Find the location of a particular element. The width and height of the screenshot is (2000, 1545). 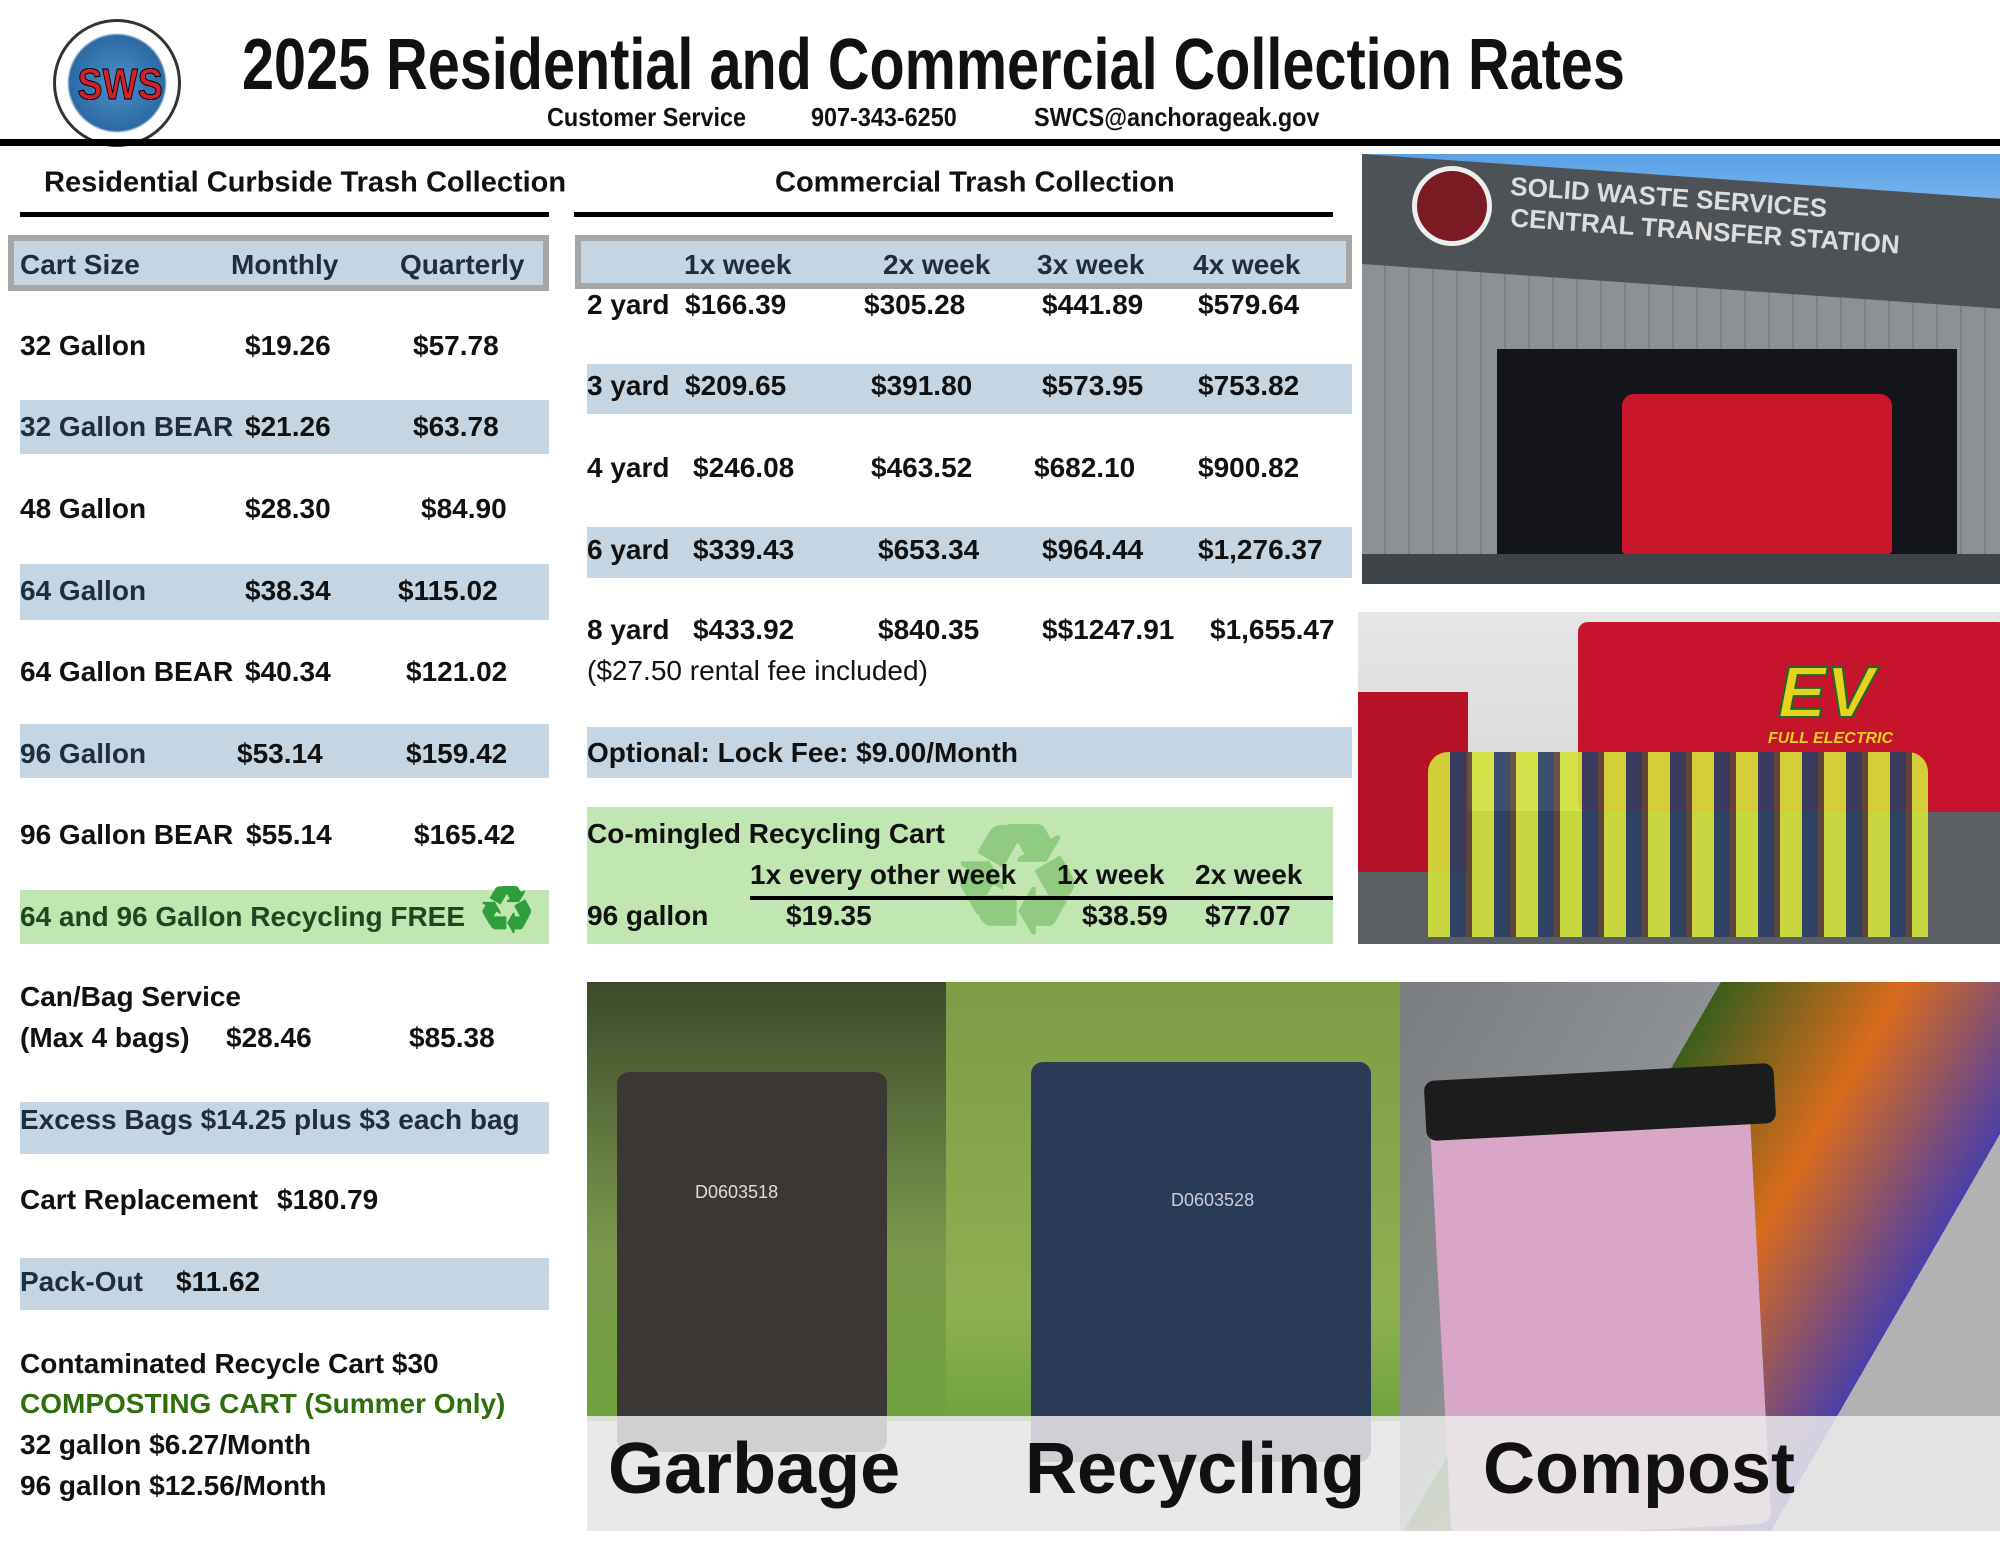

can-bag-title: Can/Bag Service is located at coordinates (130, 996).